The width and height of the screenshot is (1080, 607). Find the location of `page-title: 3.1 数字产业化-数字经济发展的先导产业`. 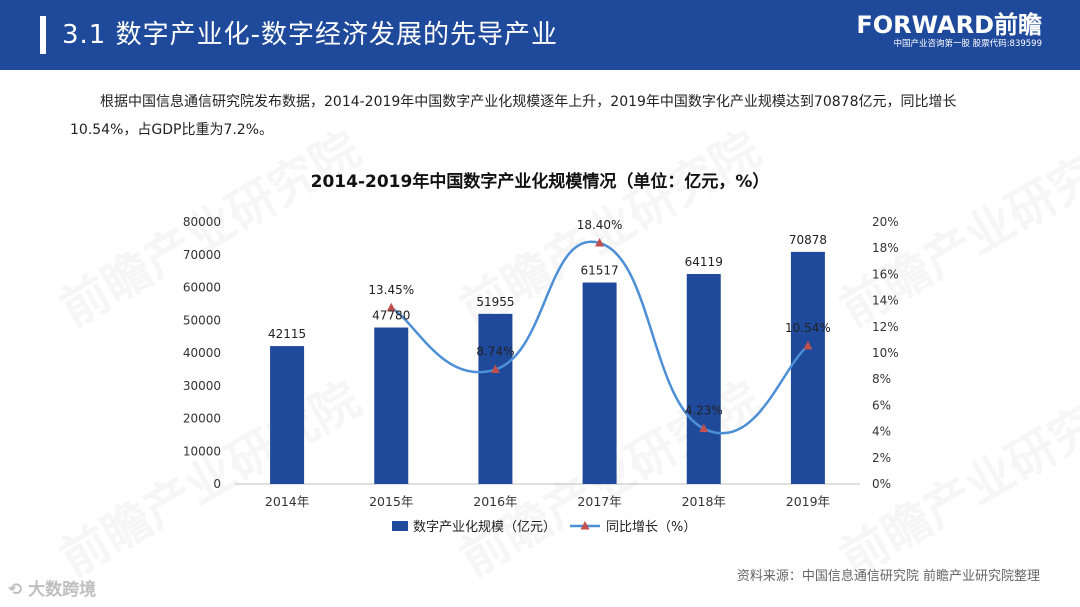

page-title: 3.1 数字产业化-数字经济发展的先导产业 is located at coordinates (310, 35).